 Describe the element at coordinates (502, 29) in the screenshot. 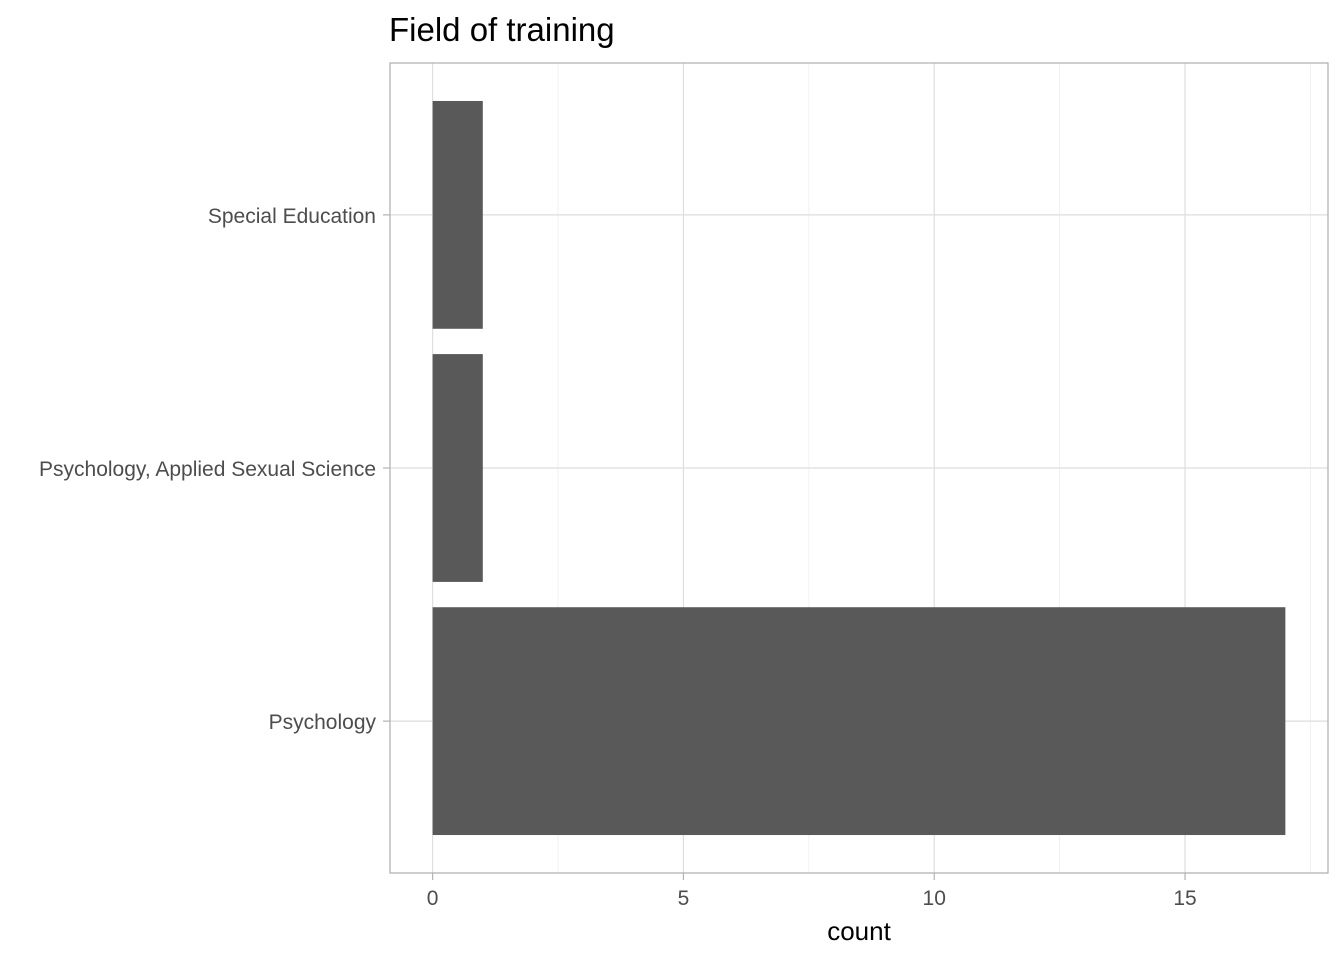

I see `chart-title: Field of training` at that location.